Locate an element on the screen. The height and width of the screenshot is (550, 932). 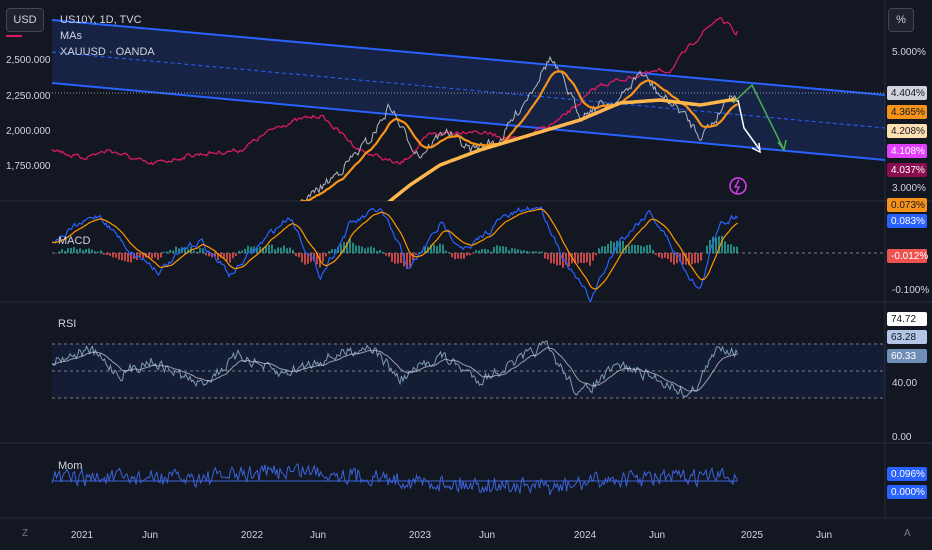
auto-button: A is located at coordinates (907, 533).